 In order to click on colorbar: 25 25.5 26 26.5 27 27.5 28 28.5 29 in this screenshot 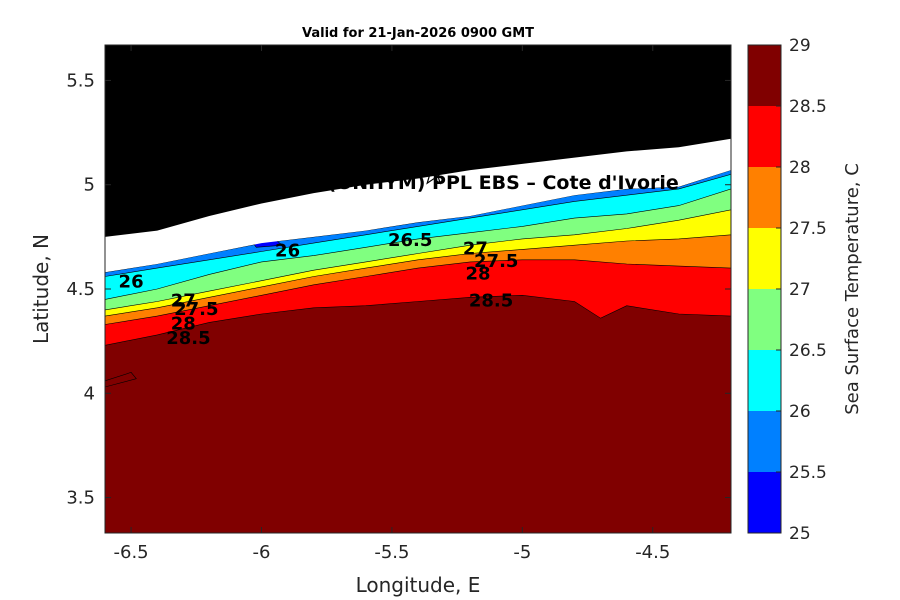, I will do `click(787, 290)`.